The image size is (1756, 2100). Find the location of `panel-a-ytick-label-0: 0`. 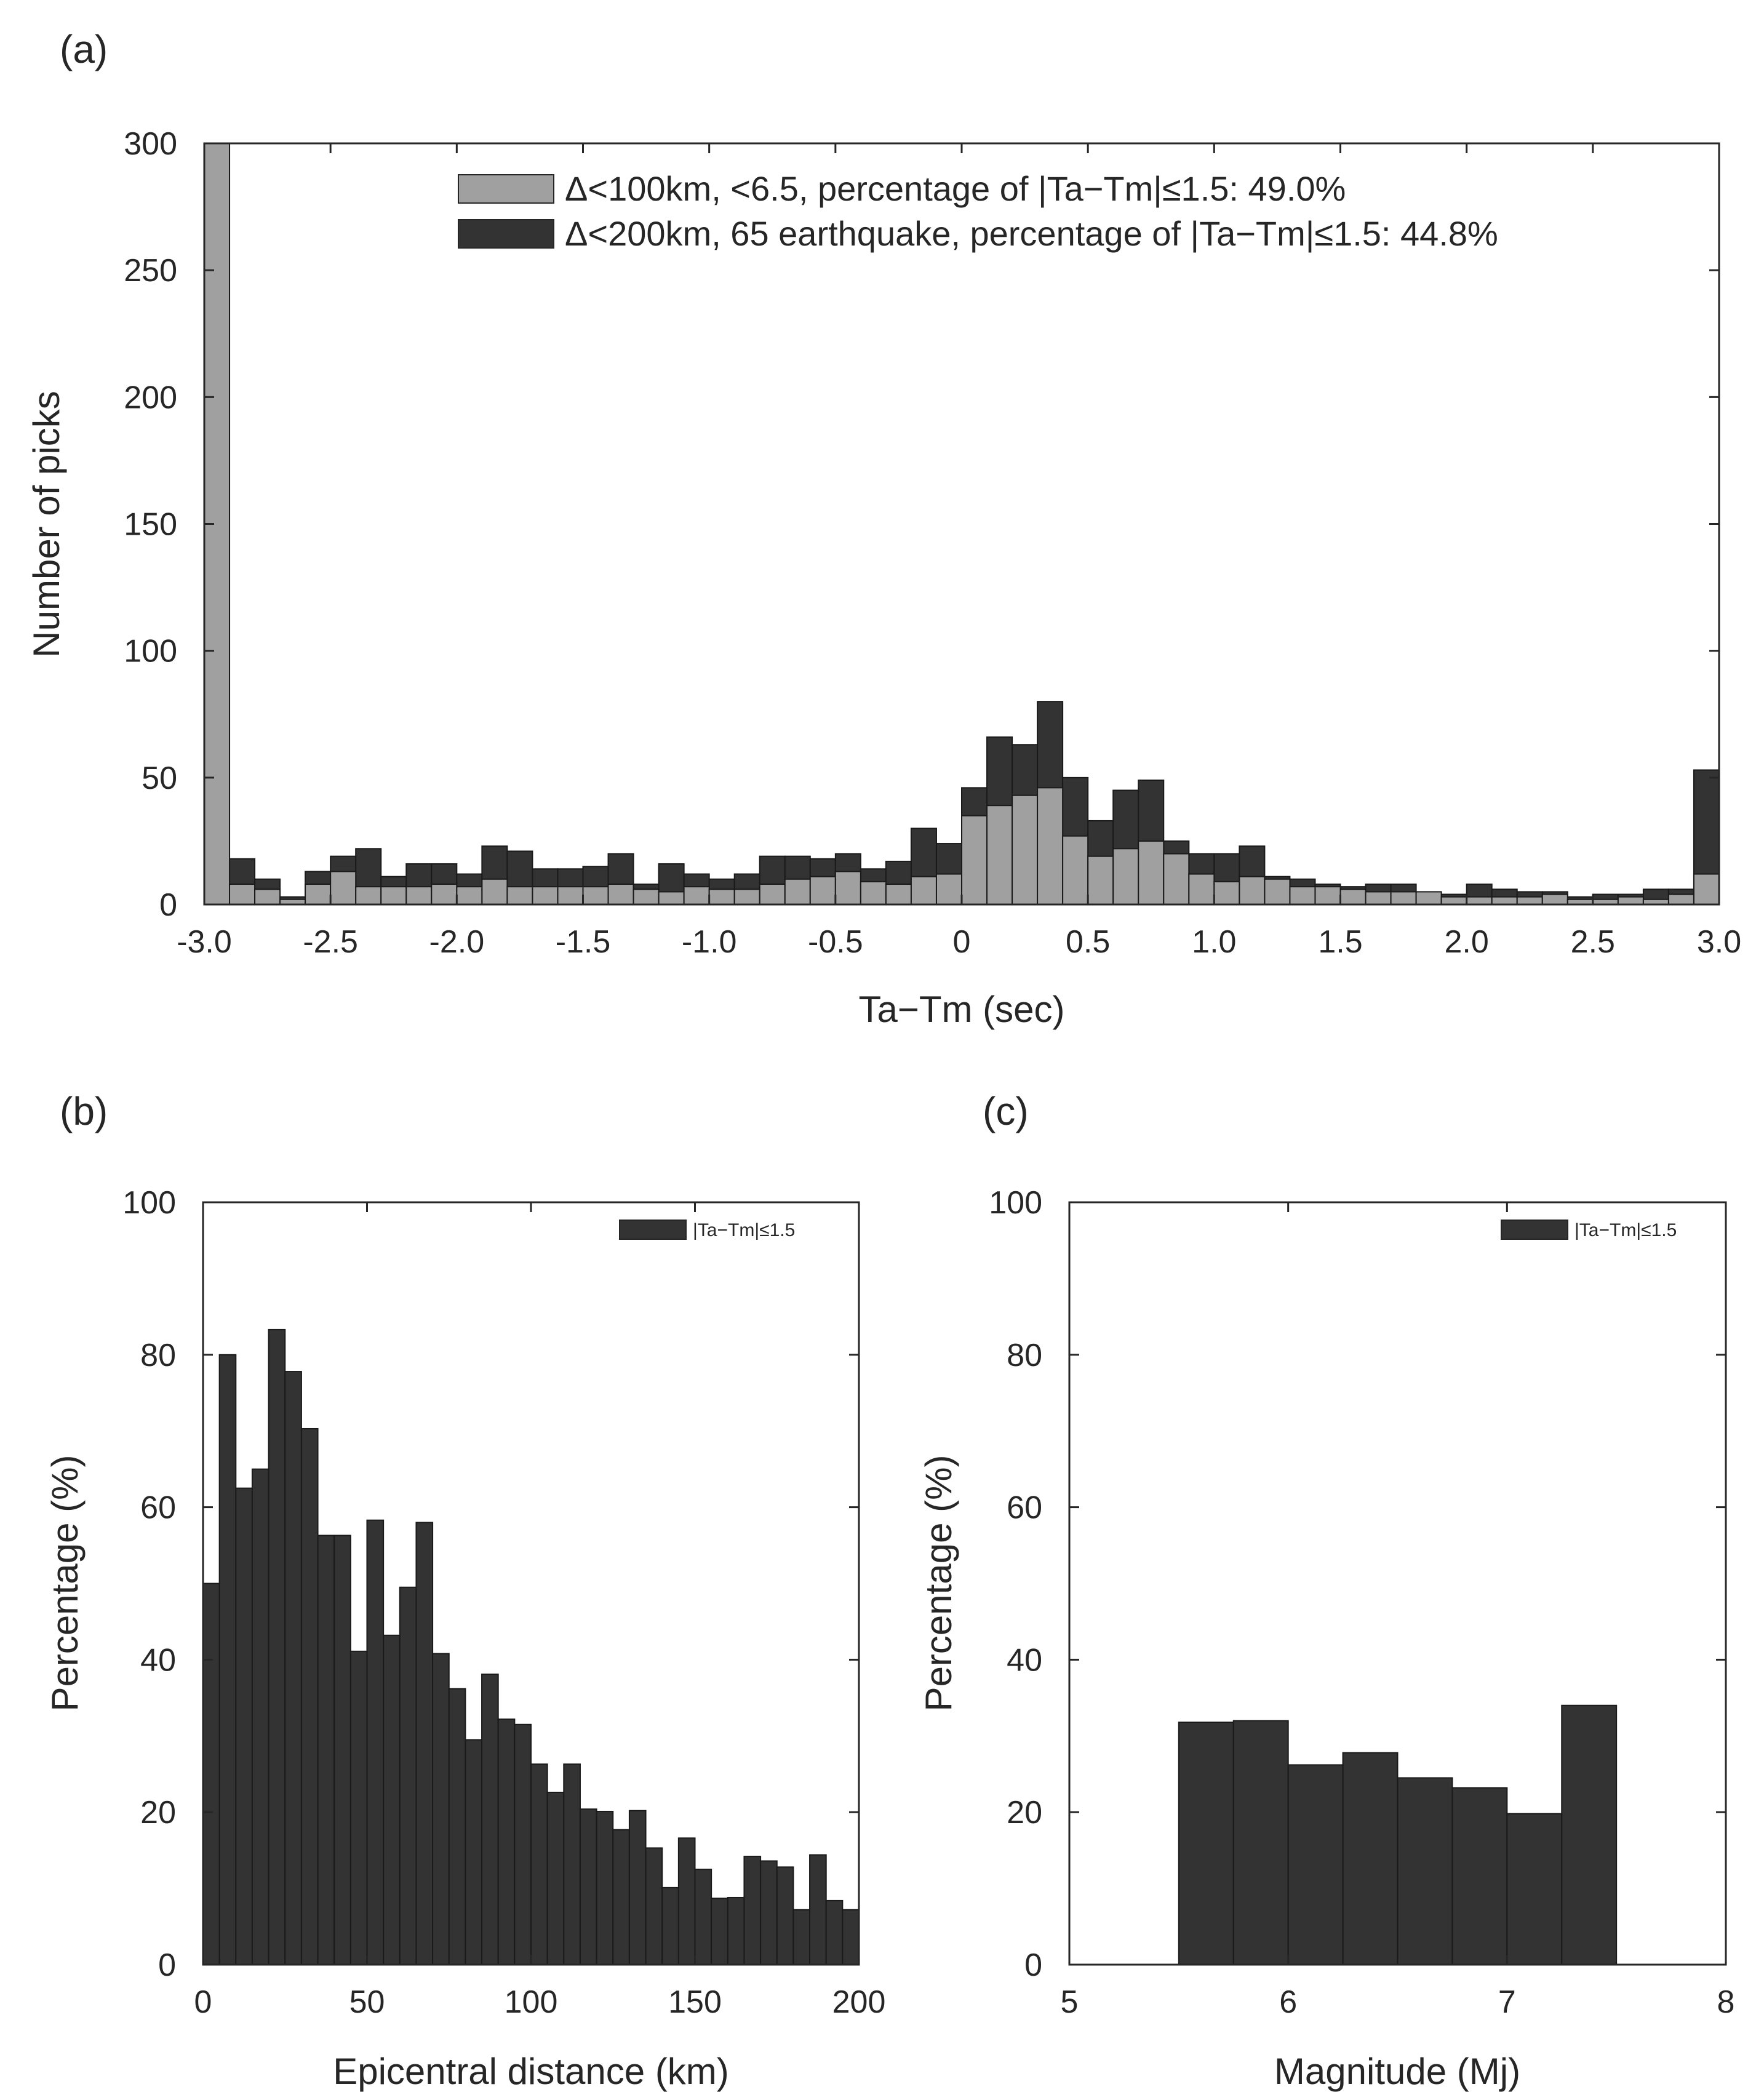

panel-a-ytick-label-0: 0 is located at coordinates (168, 905).